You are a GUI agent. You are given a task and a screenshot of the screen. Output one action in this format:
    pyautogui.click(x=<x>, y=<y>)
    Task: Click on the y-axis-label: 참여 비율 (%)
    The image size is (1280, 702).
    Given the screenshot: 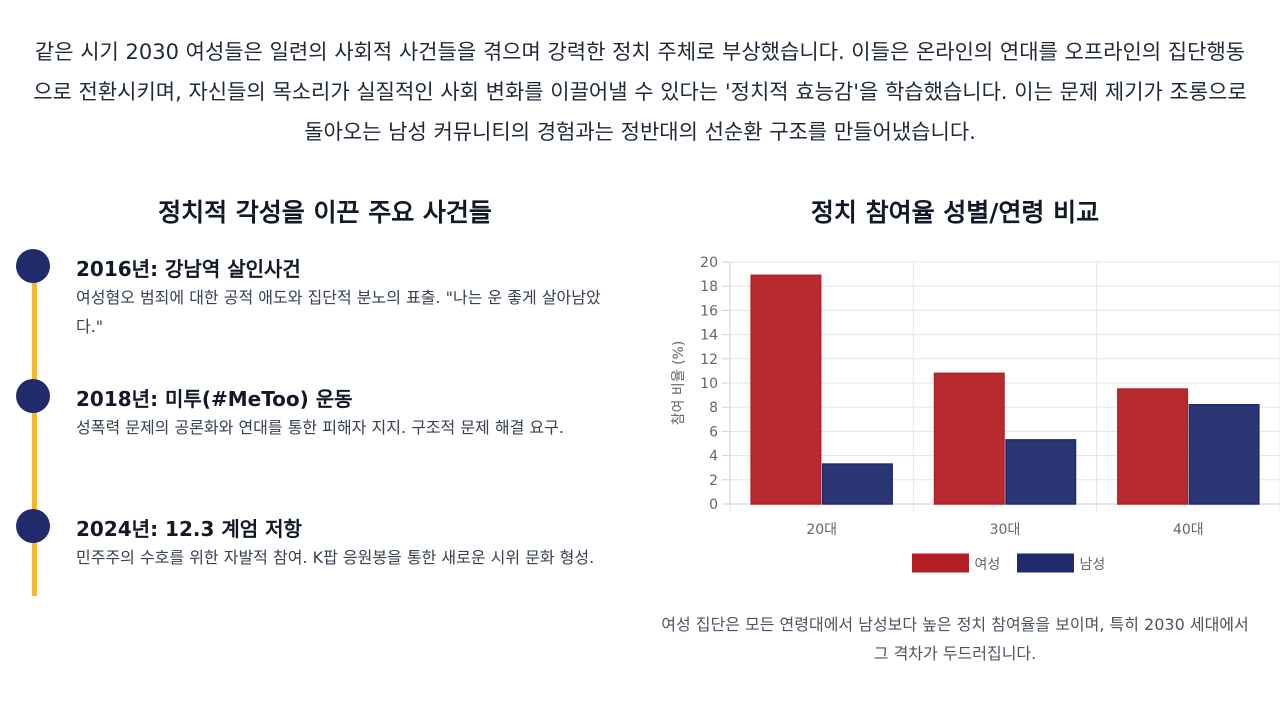 What is the action you would take?
    pyautogui.click(x=679, y=383)
    